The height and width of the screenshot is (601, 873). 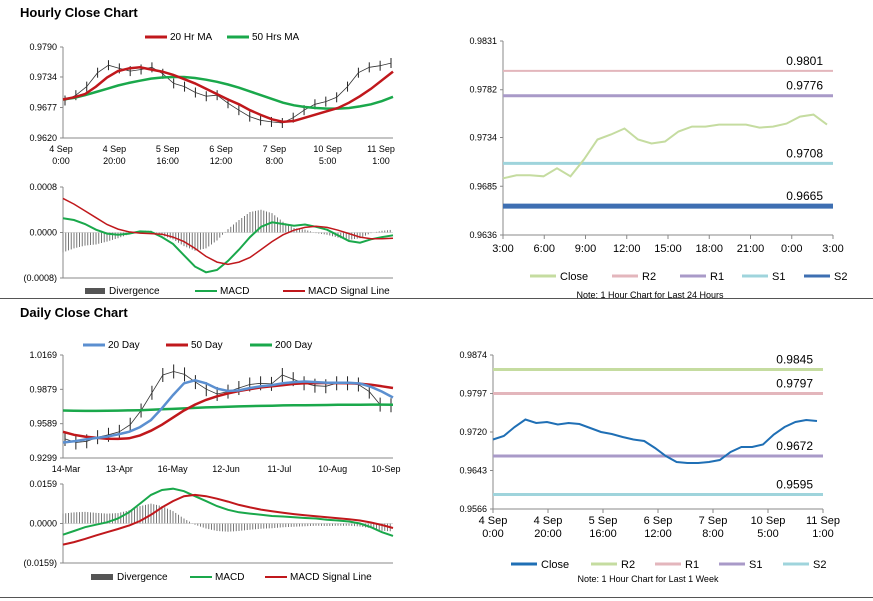 What do you see at coordinates (483, 41) in the screenshot?
I see `hourly_levels-y-tick-label: 0.9831` at bounding box center [483, 41].